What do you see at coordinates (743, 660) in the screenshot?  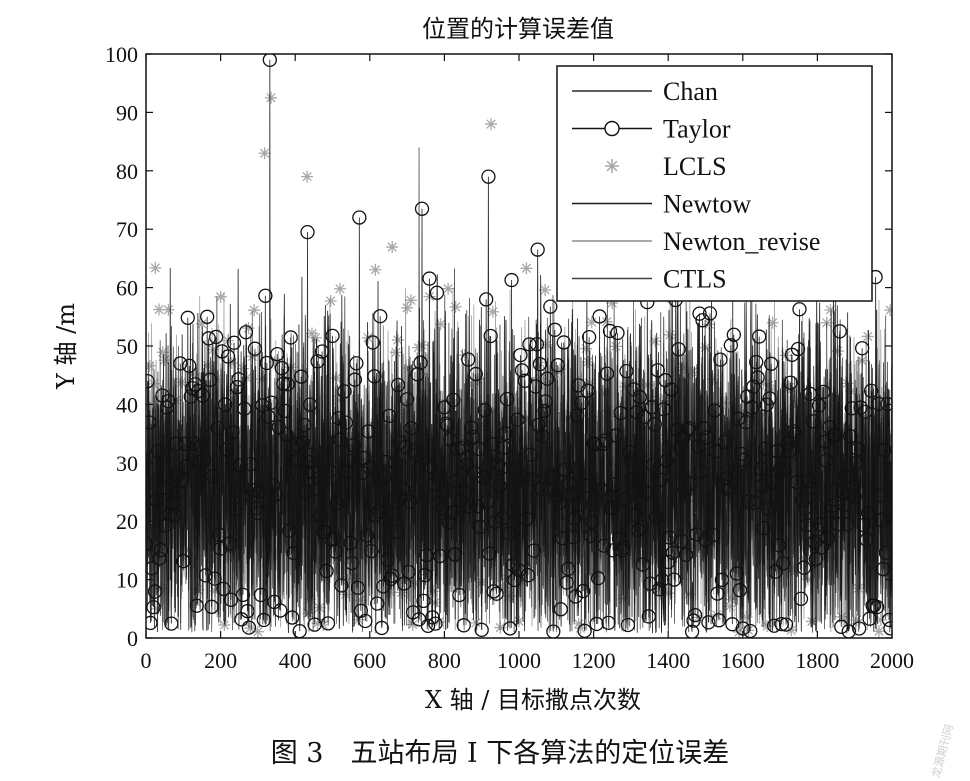 I see `x-tick-label: 1600` at bounding box center [743, 660].